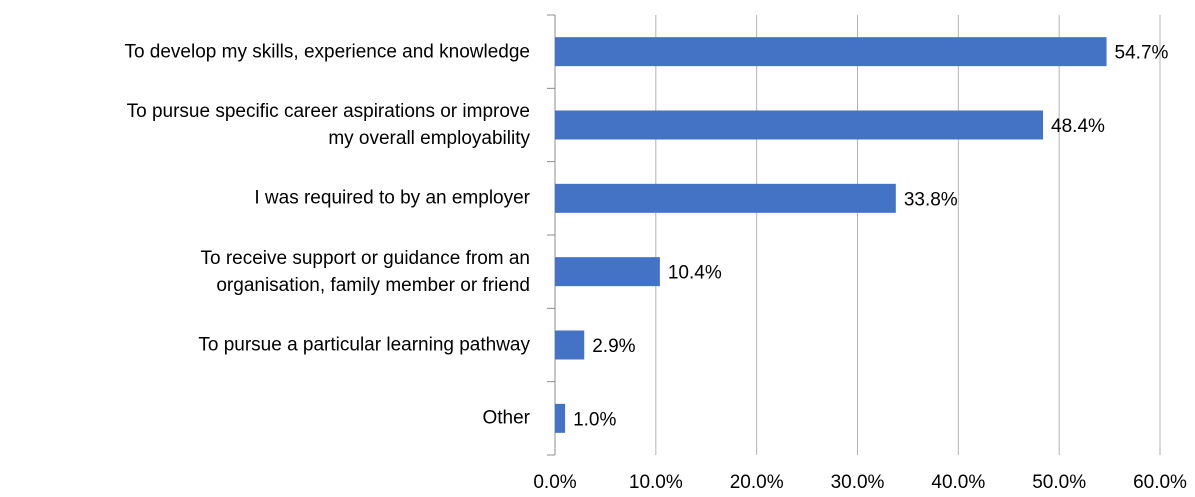 This screenshot has height=497, width=1195. Describe the element at coordinates (1078, 126) in the screenshot. I see `value-label: 48.4%` at that location.